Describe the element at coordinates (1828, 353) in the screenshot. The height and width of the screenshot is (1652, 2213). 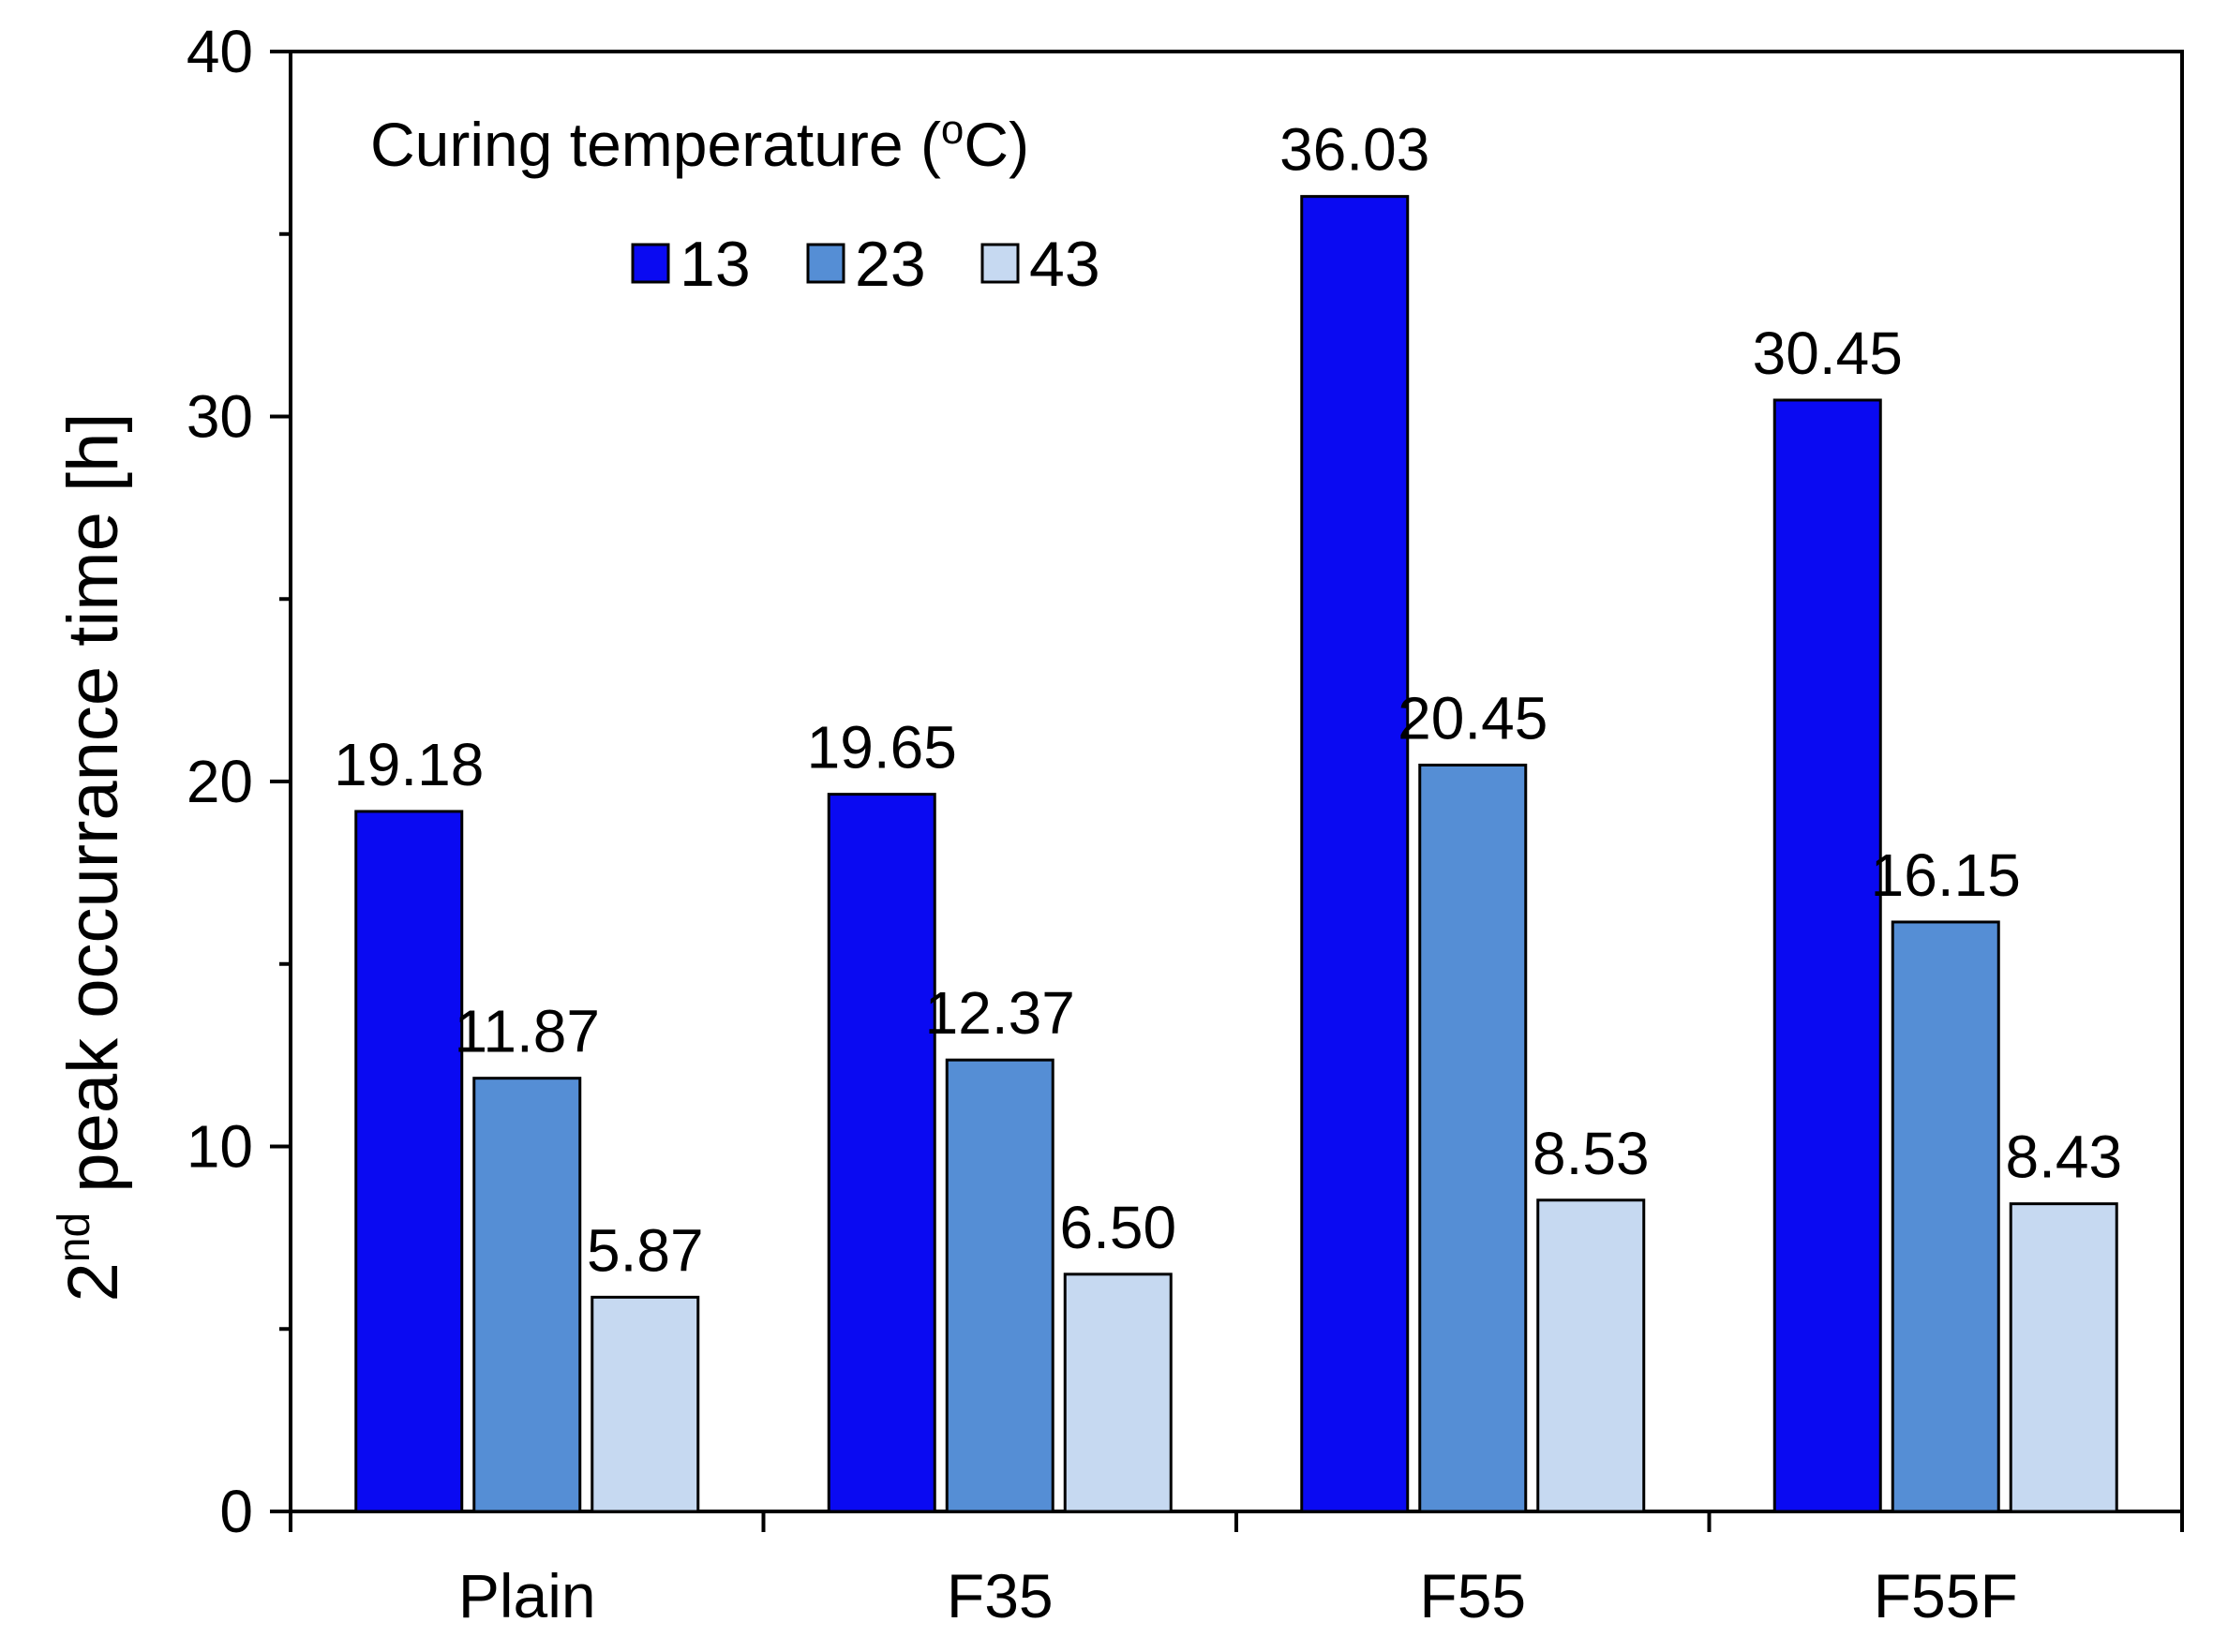
I see `data-label: 30.45` at that location.